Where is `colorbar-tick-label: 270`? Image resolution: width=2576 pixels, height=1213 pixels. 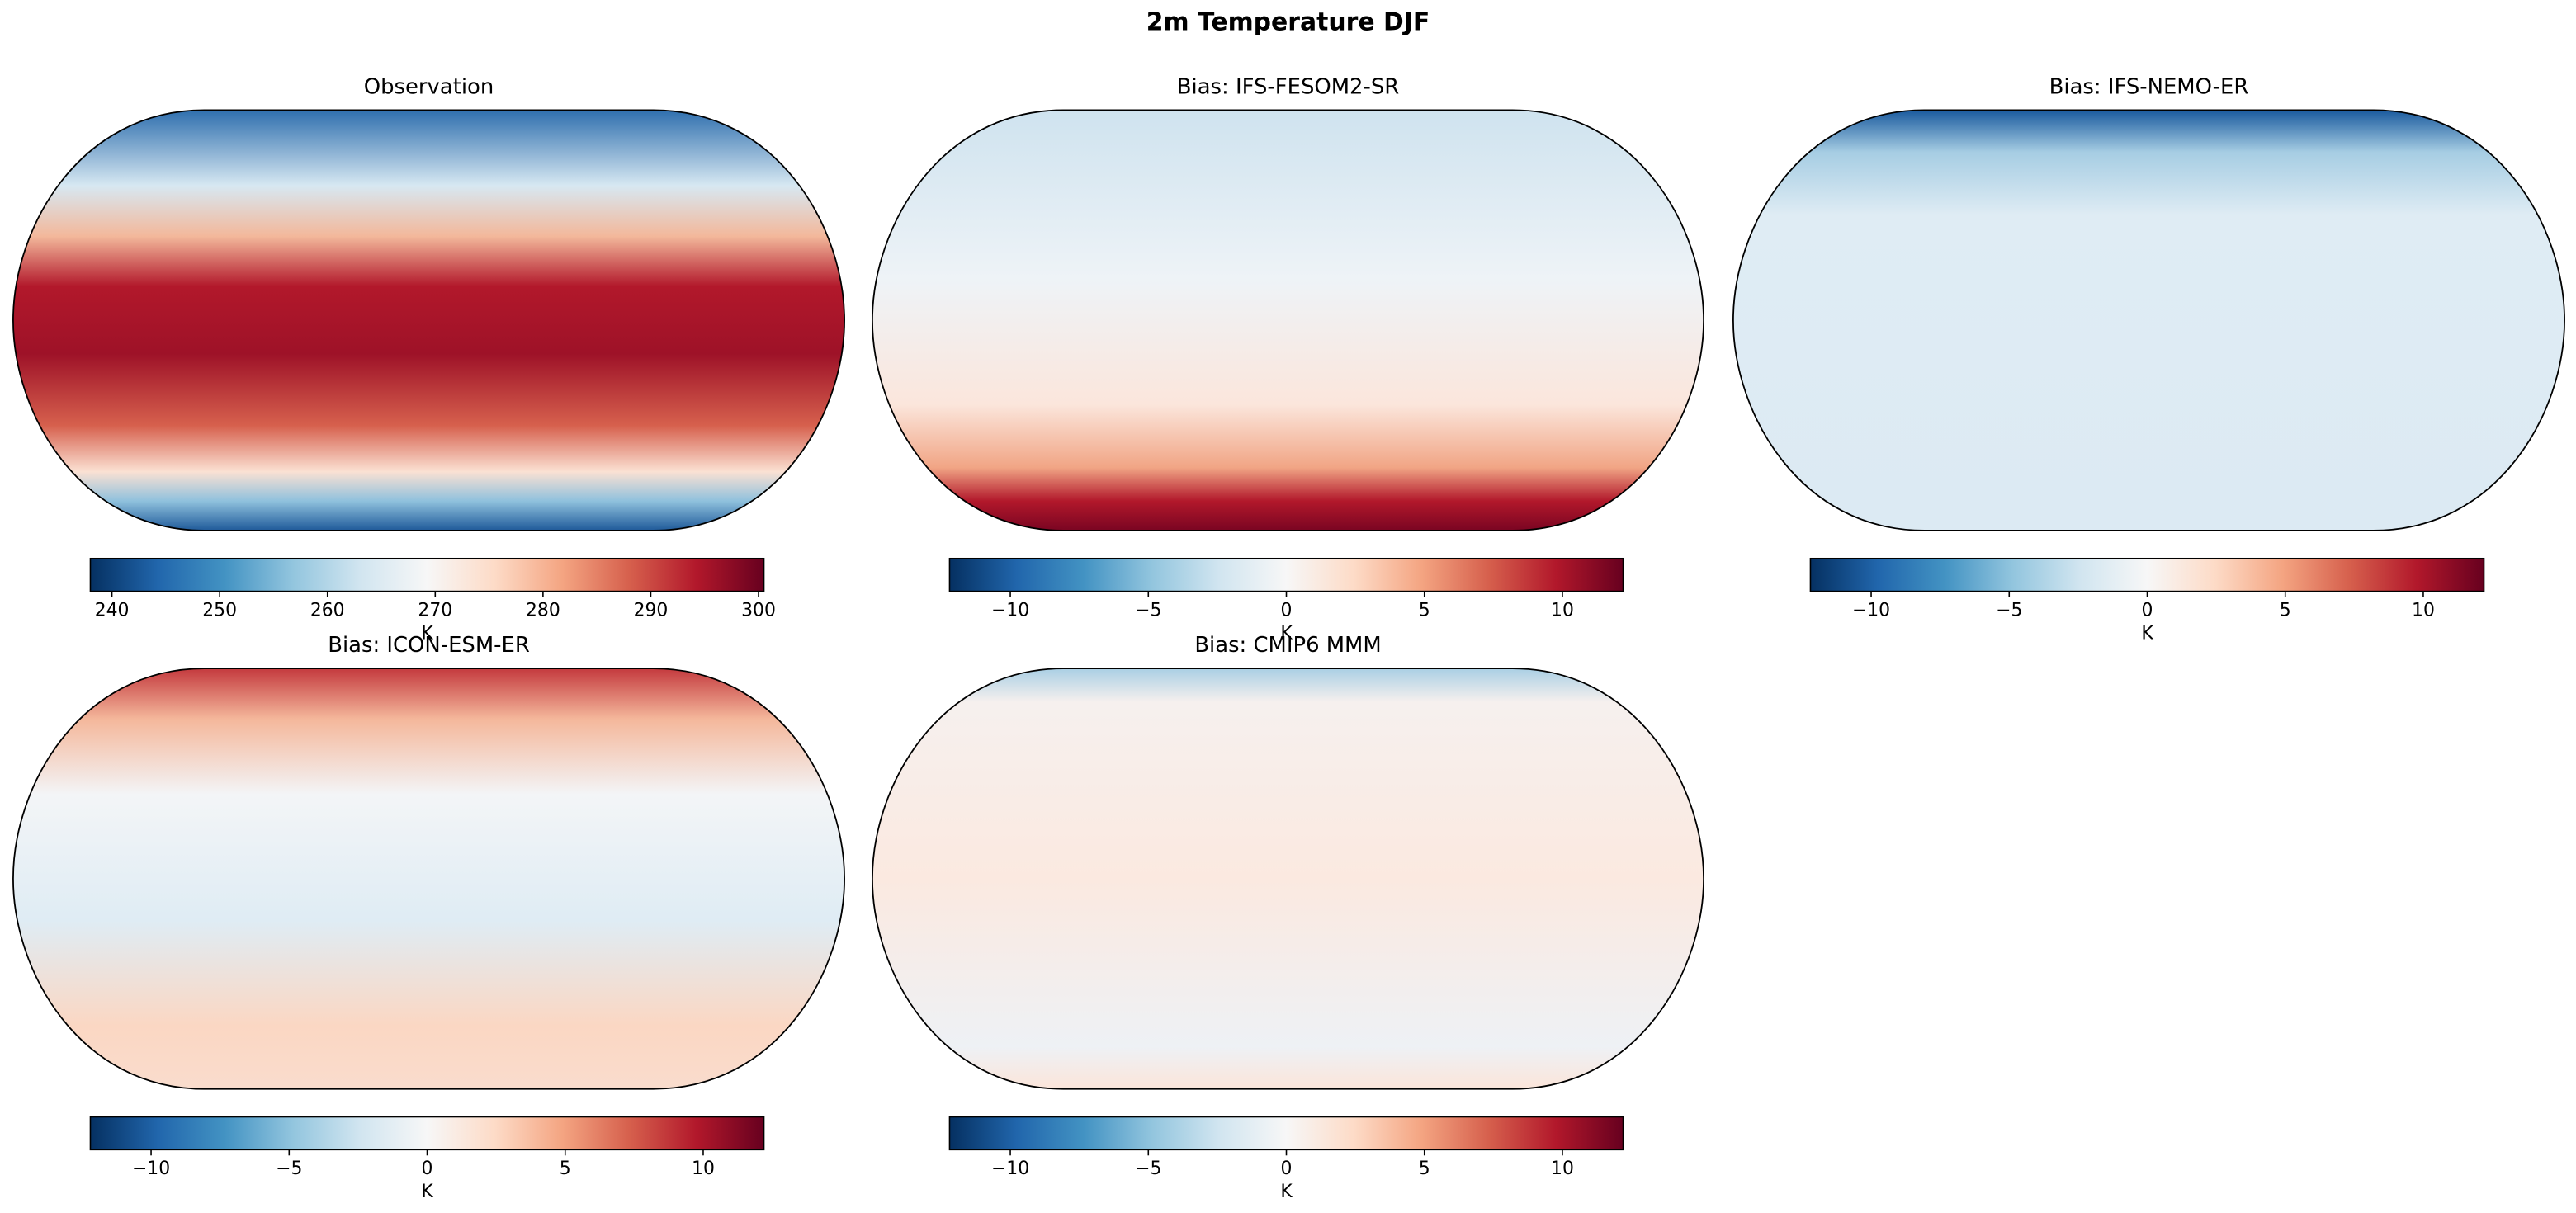 colorbar-tick-label: 270 is located at coordinates (435, 610).